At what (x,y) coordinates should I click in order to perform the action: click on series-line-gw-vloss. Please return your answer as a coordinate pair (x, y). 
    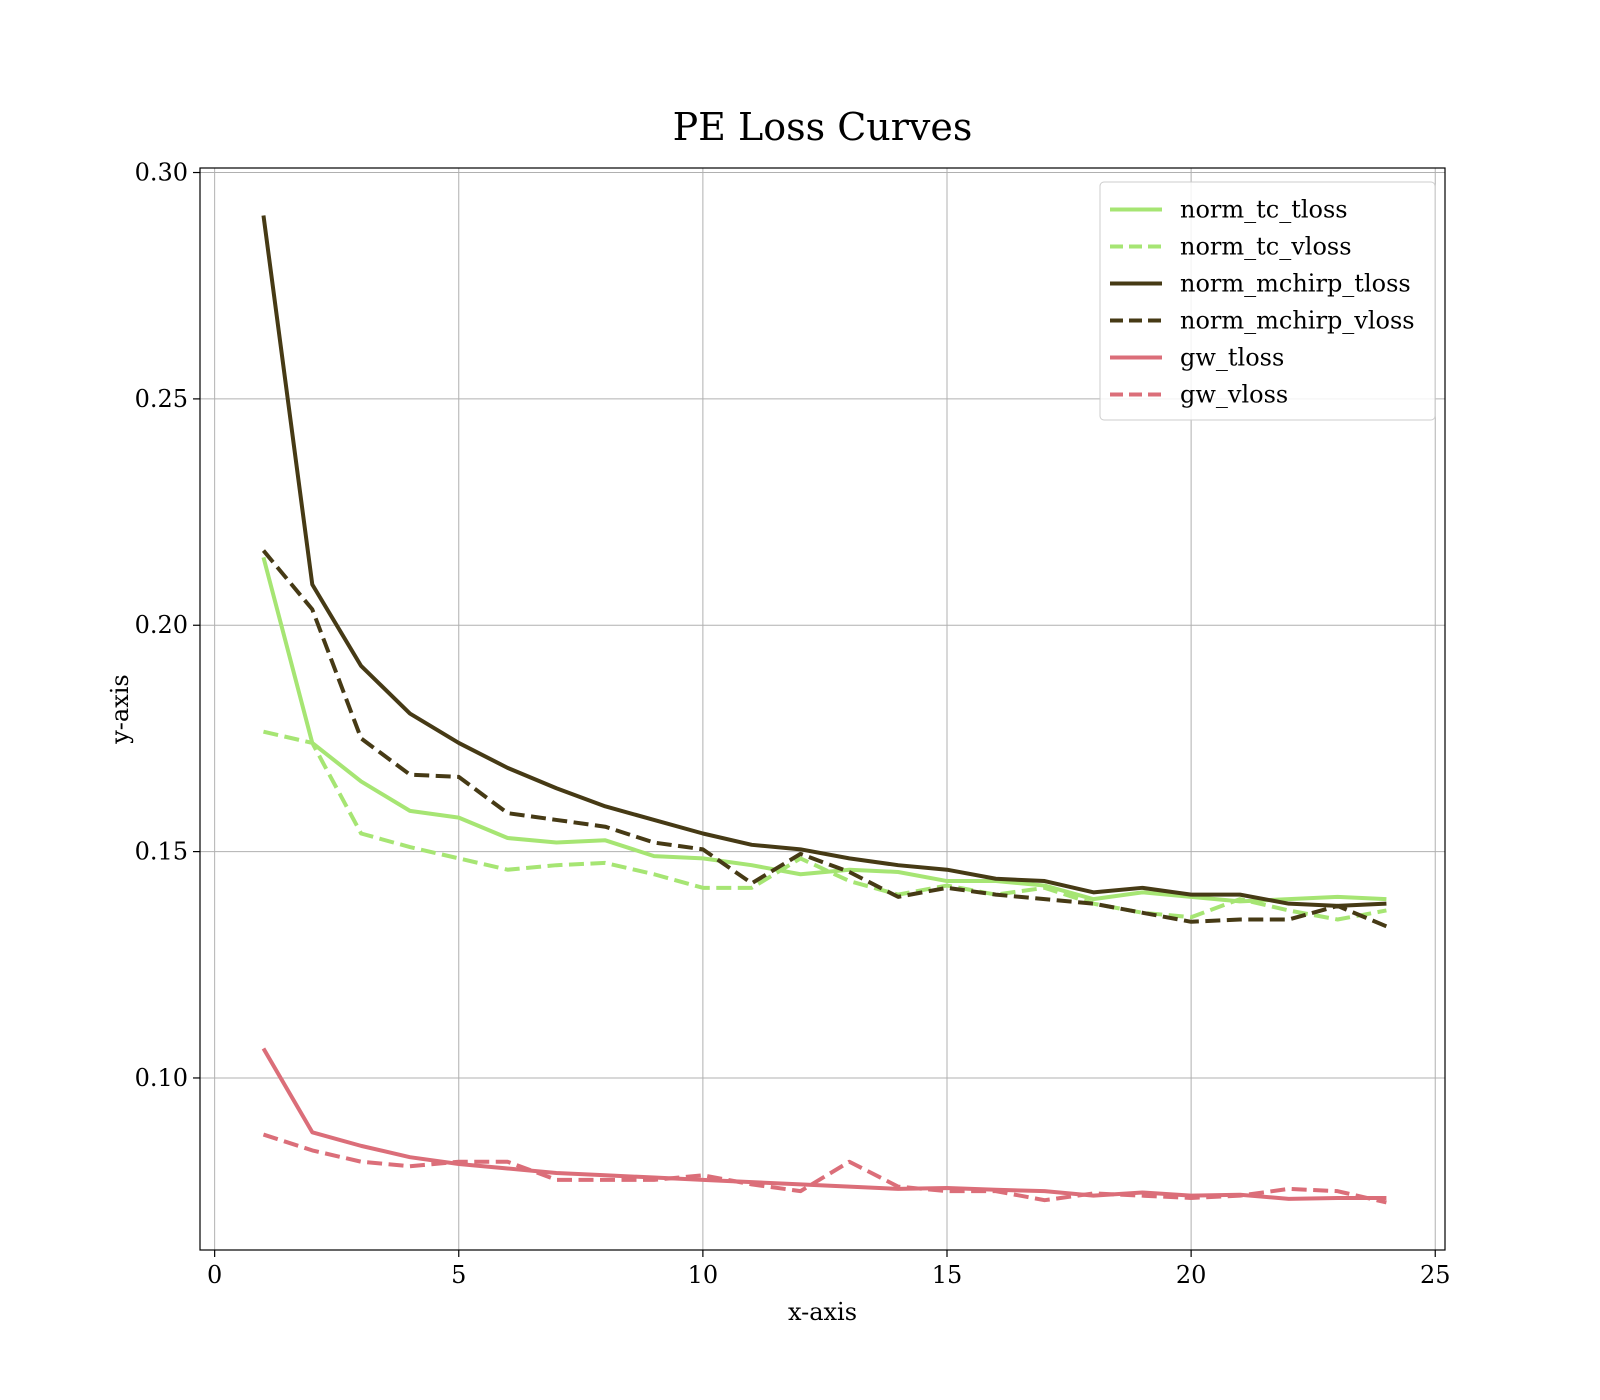
    Looking at the image, I should click on (824, 1168).